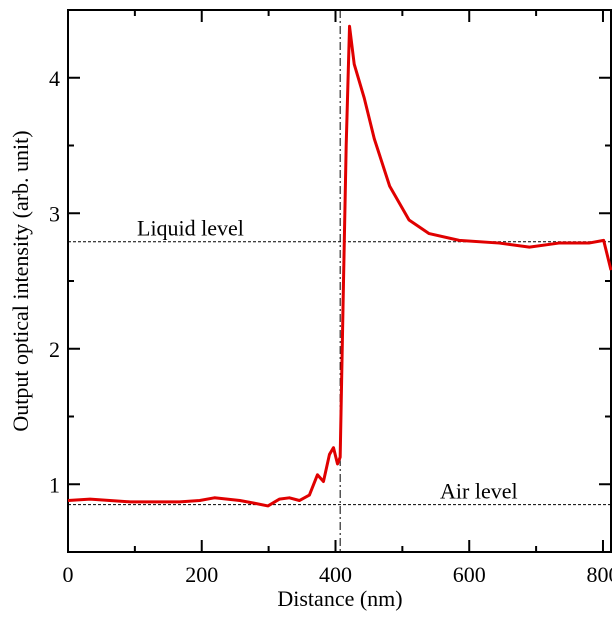  Describe the element at coordinates (54, 484) in the screenshot. I see `y-tick-label: 1` at that location.